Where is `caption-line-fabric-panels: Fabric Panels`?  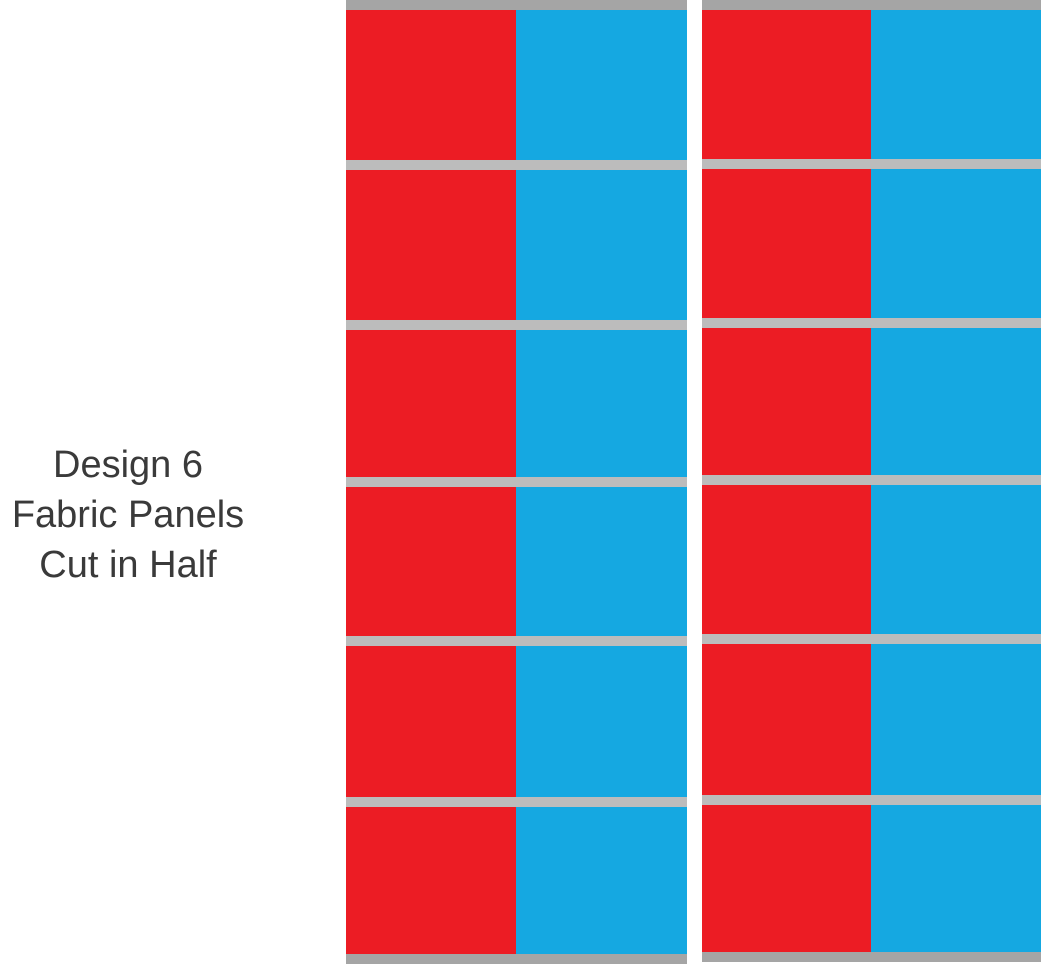
caption-line-fabric-panels: Fabric Panels is located at coordinates (128, 515).